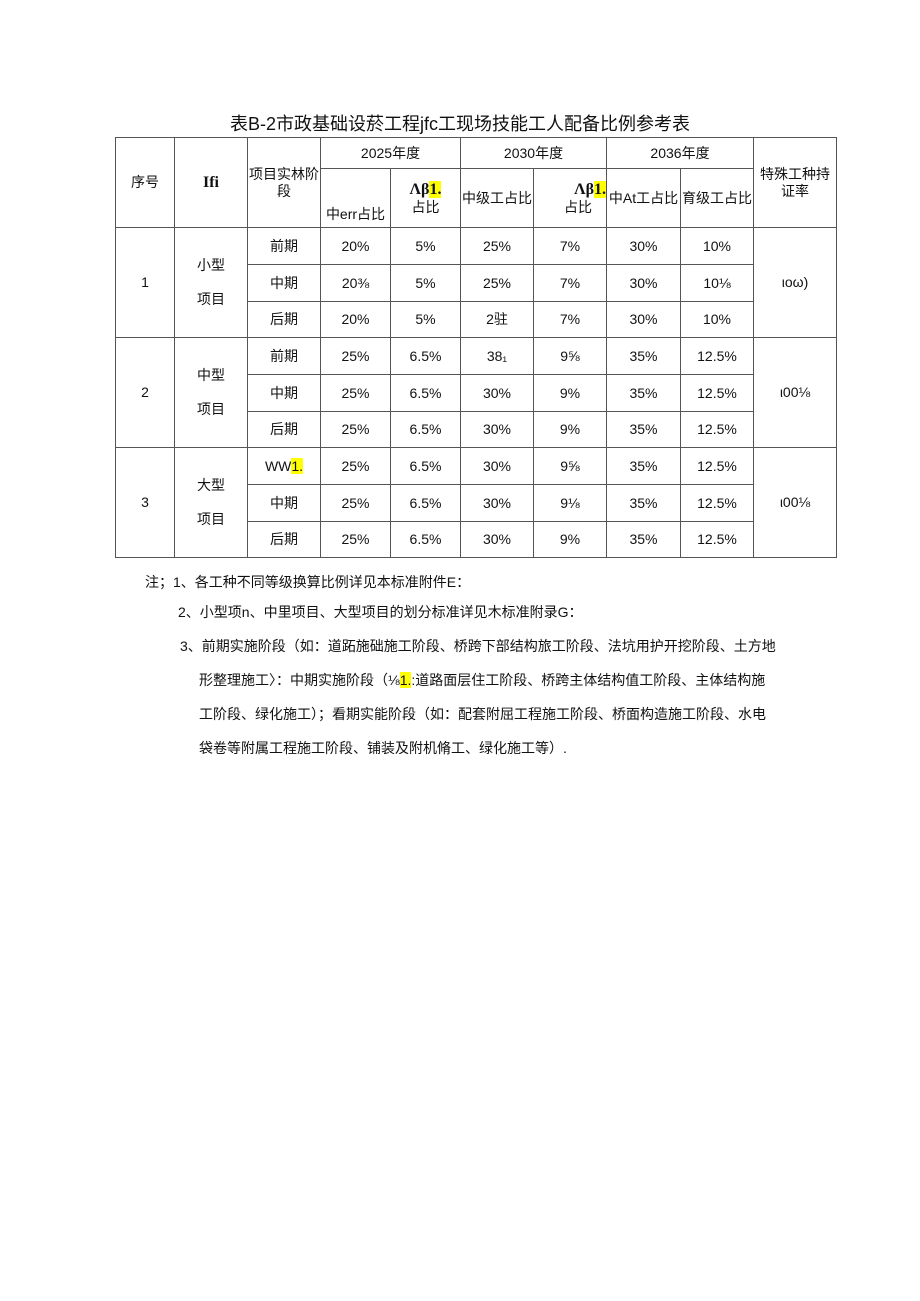 Image resolution: width=920 pixels, height=1301 pixels. I want to click on header-2036: 2036年度, so click(680, 153).